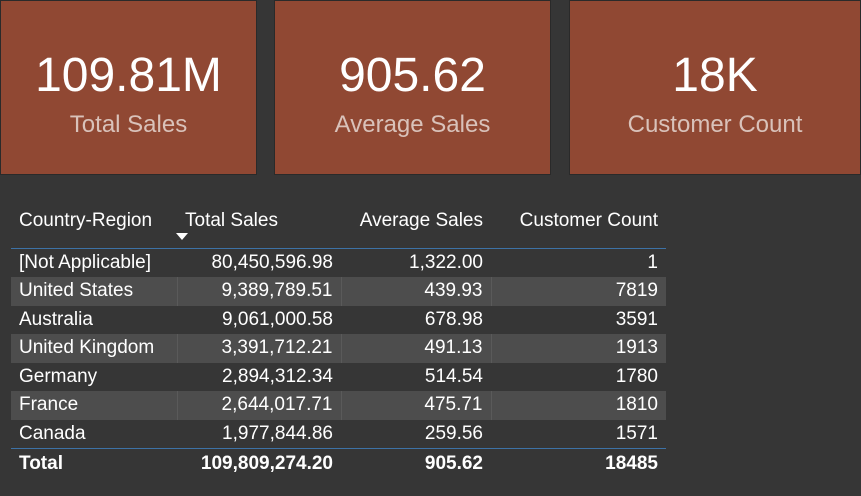 The height and width of the screenshot is (496, 861). What do you see at coordinates (85, 262) in the screenshot?
I see `cell-country: [Not Applicable]` at bounding box center [85, 262].